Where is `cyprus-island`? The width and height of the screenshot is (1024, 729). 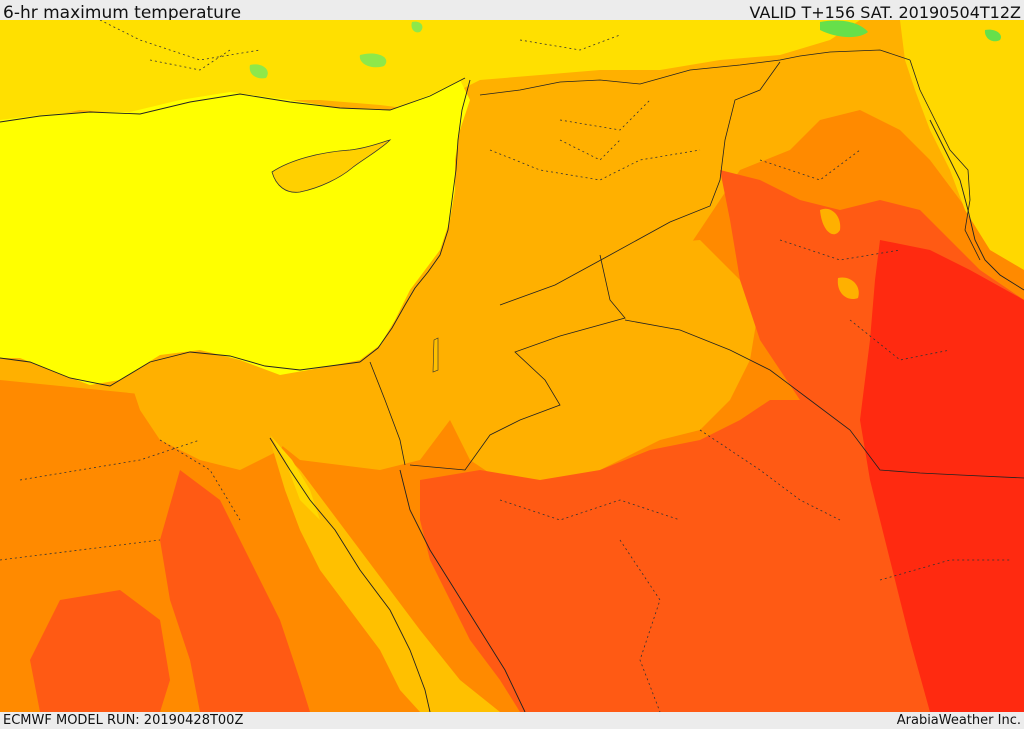
cyprus-island is located at coordinates (331, 166).